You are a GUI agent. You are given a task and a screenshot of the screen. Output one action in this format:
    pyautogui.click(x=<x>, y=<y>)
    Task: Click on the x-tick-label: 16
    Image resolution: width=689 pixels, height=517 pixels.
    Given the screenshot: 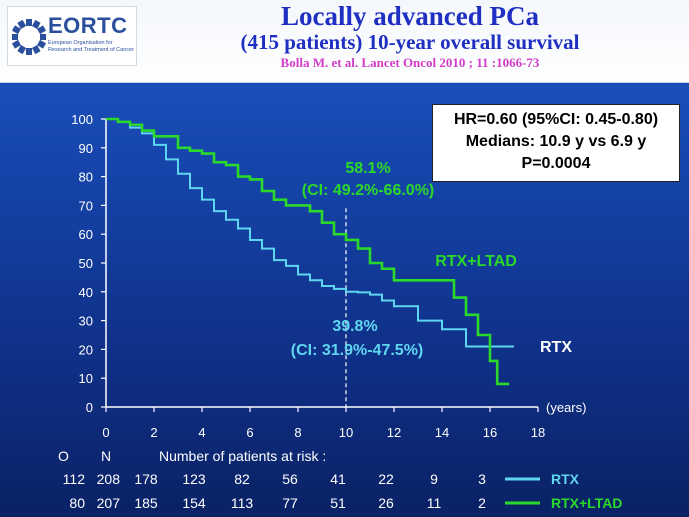 What is the action you would take?
    pyautogui.click(x=490, y=432)
    